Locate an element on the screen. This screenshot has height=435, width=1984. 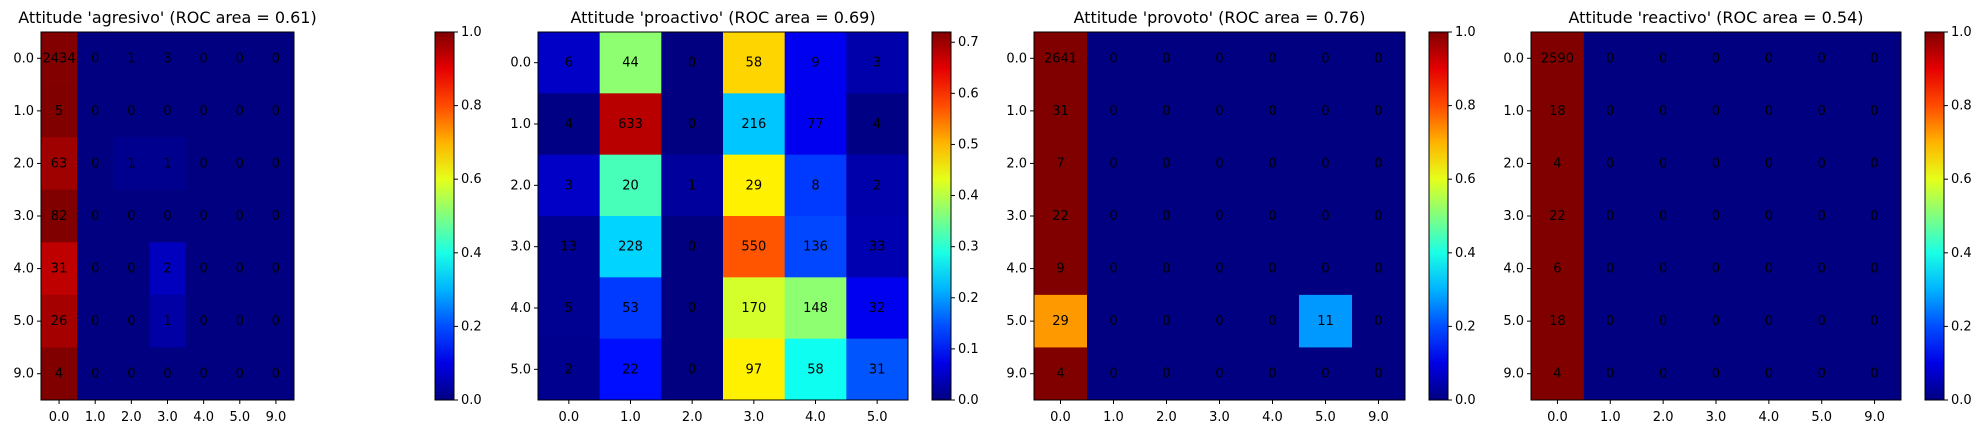
cell-count-label: 31 is located at coordinates (1060, 111).